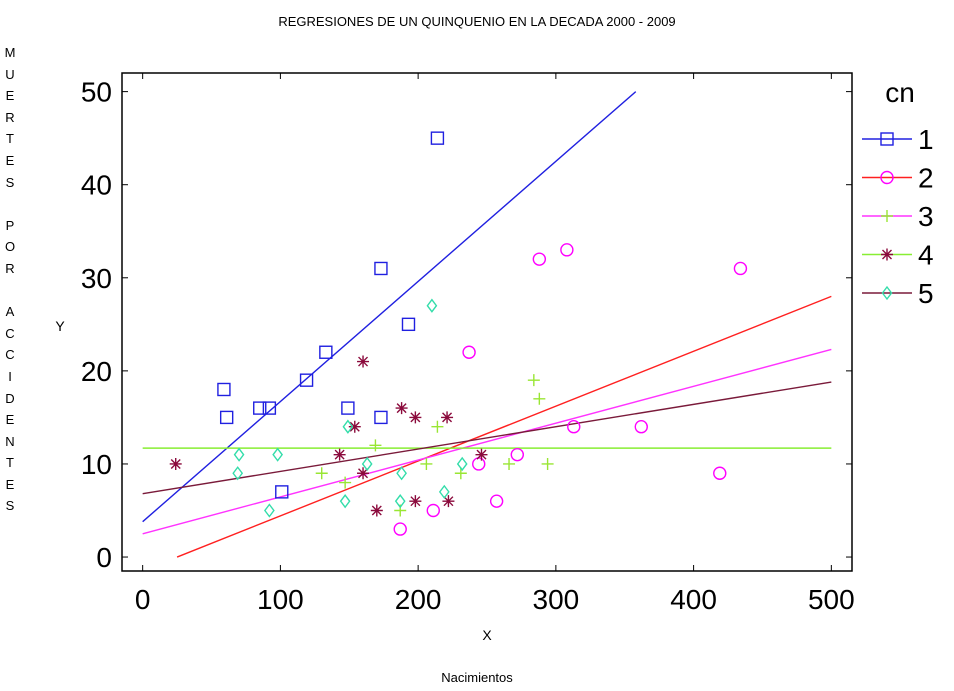 Image resolution: width=954 pixels, height=691 pixels. Describe the element at coordinates (96, 185) in the screenshot. I see `y-tick-label: 40` at that location.